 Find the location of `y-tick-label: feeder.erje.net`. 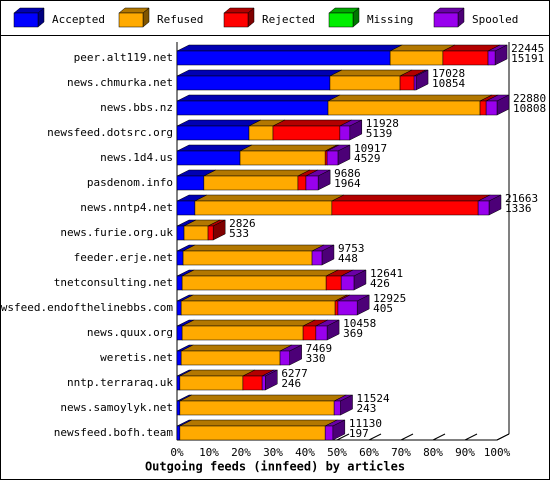

y-tick-label: feeder.erje.net is located at coordinates (123, 257).